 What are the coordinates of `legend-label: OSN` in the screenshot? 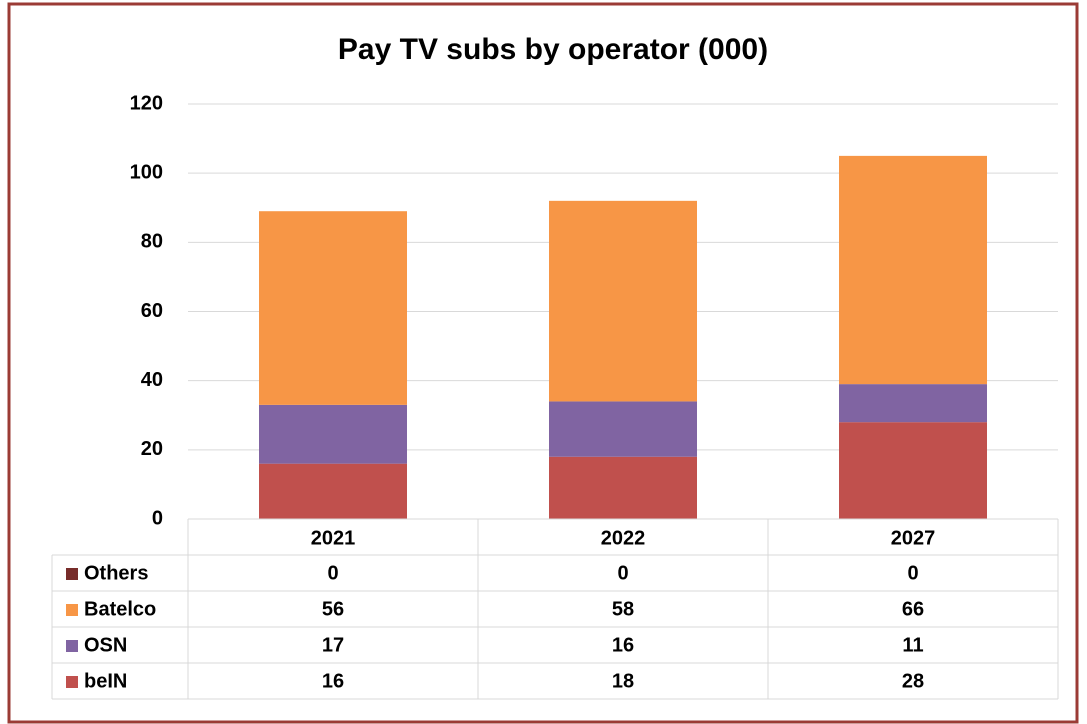 It's located at (105, 645).